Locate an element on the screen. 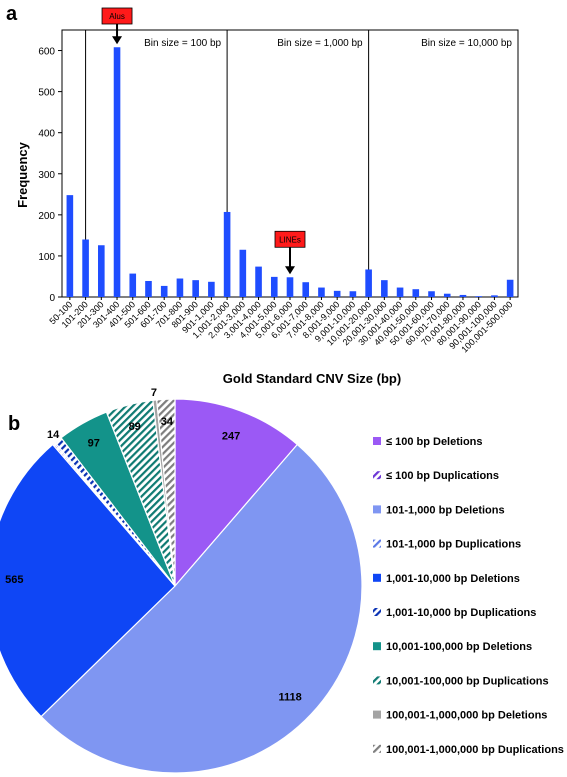 The image size is (567, 777). legend-label: 101-1,000 bp Deletions is located at coordinates (445, 510).